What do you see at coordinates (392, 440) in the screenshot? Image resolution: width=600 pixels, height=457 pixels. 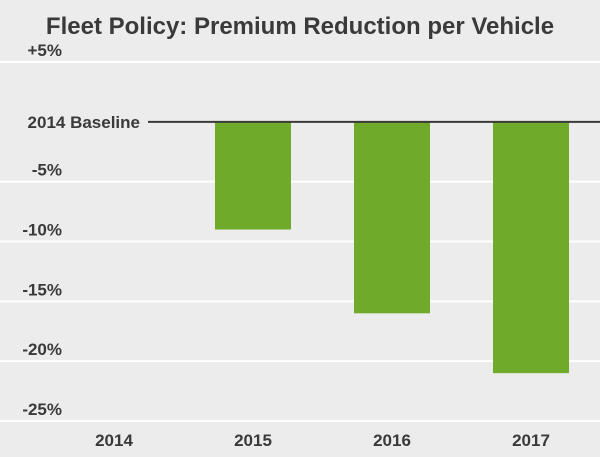 I see `x-tick-label: 2016` at bounding box center [392, 440].